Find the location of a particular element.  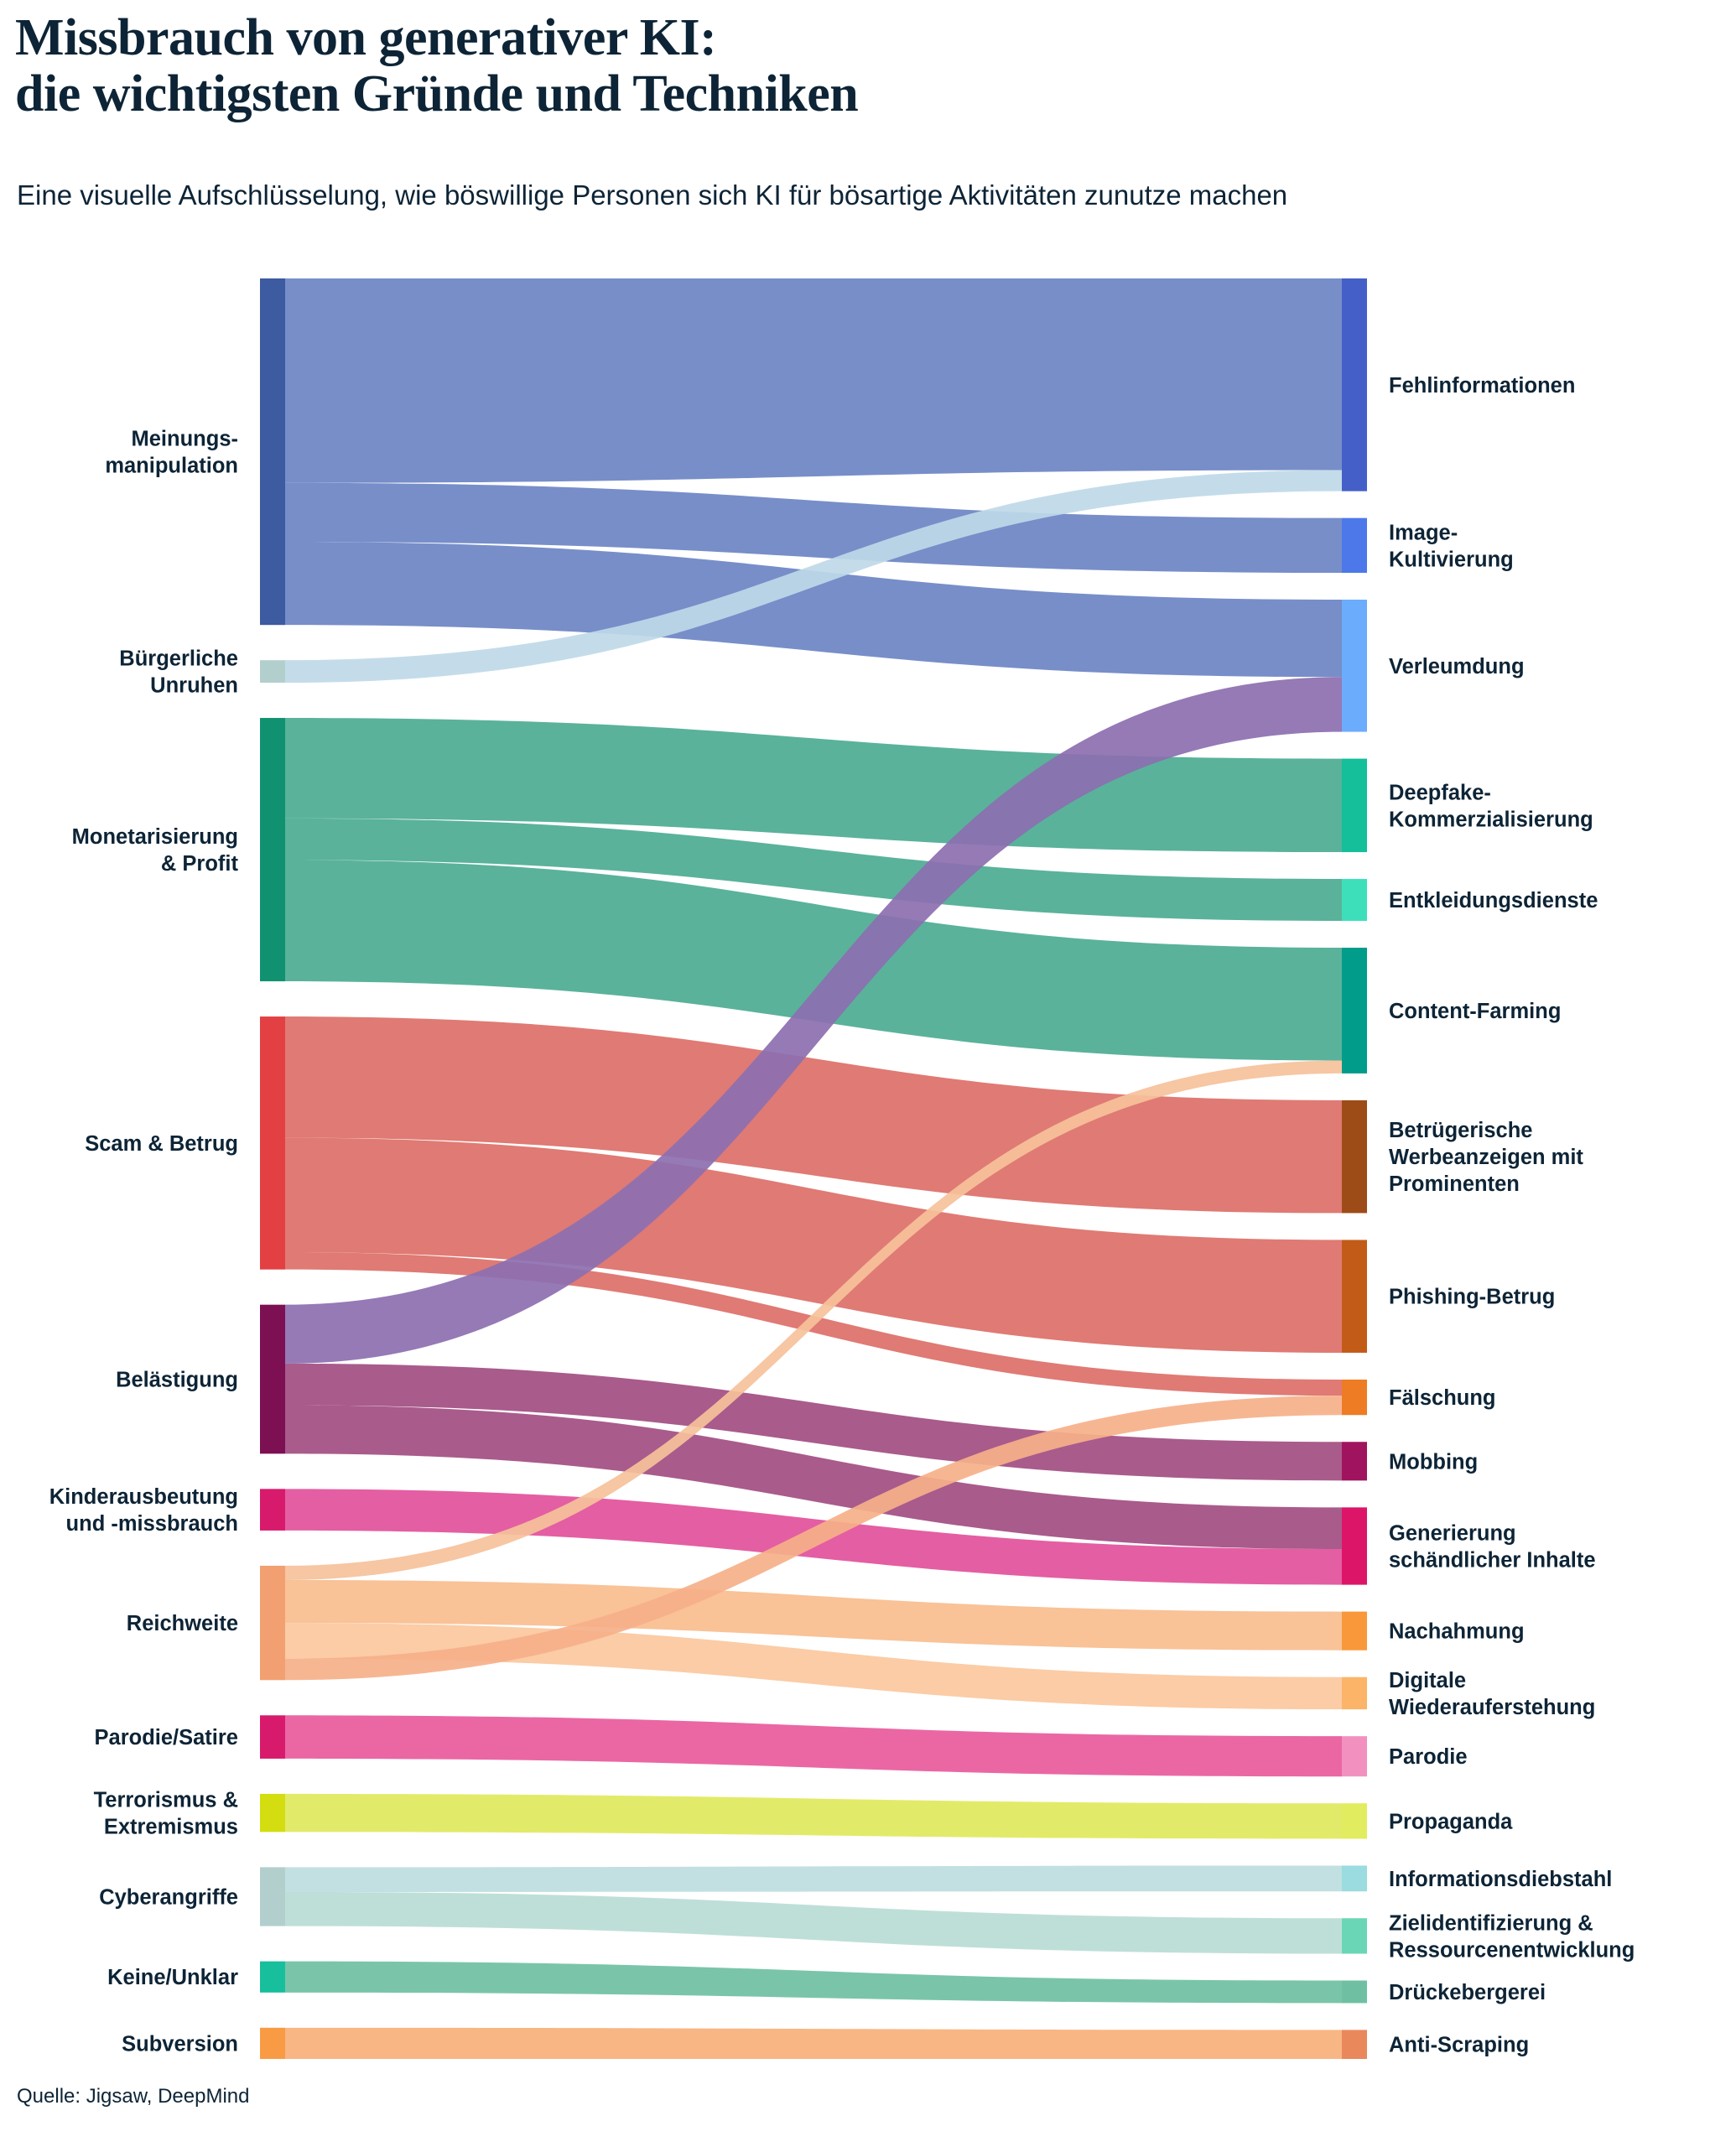

sankey-node-zielidentifizierung is located at coordinates (1354, 1936).